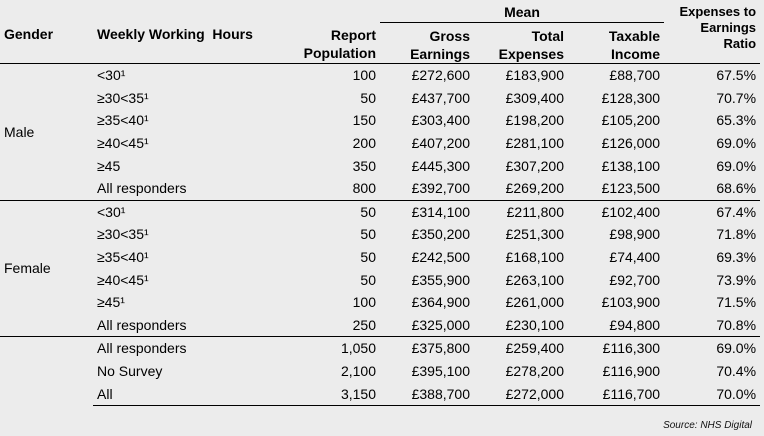 Image resolution: width=764 pixels, height=436 pixels. What do you see at coordinates (631, 371) in the screenshot?
I see `taxable-income-cell: £116,900` at bounding box center [631, 371].